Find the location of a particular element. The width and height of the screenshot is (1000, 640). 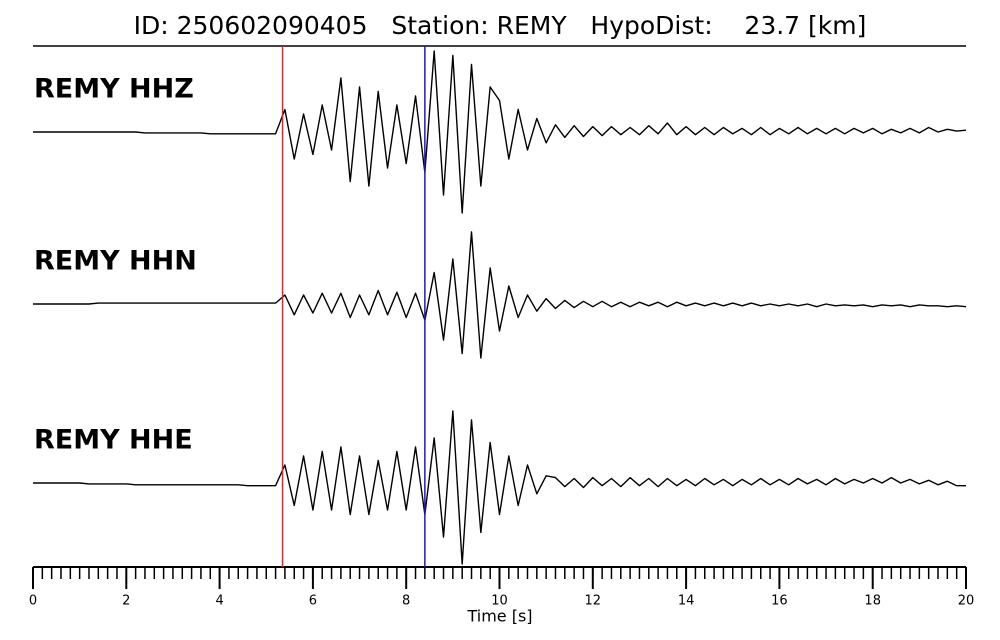

x-axis-label: Time [s] is located at coordinates (499, 616).